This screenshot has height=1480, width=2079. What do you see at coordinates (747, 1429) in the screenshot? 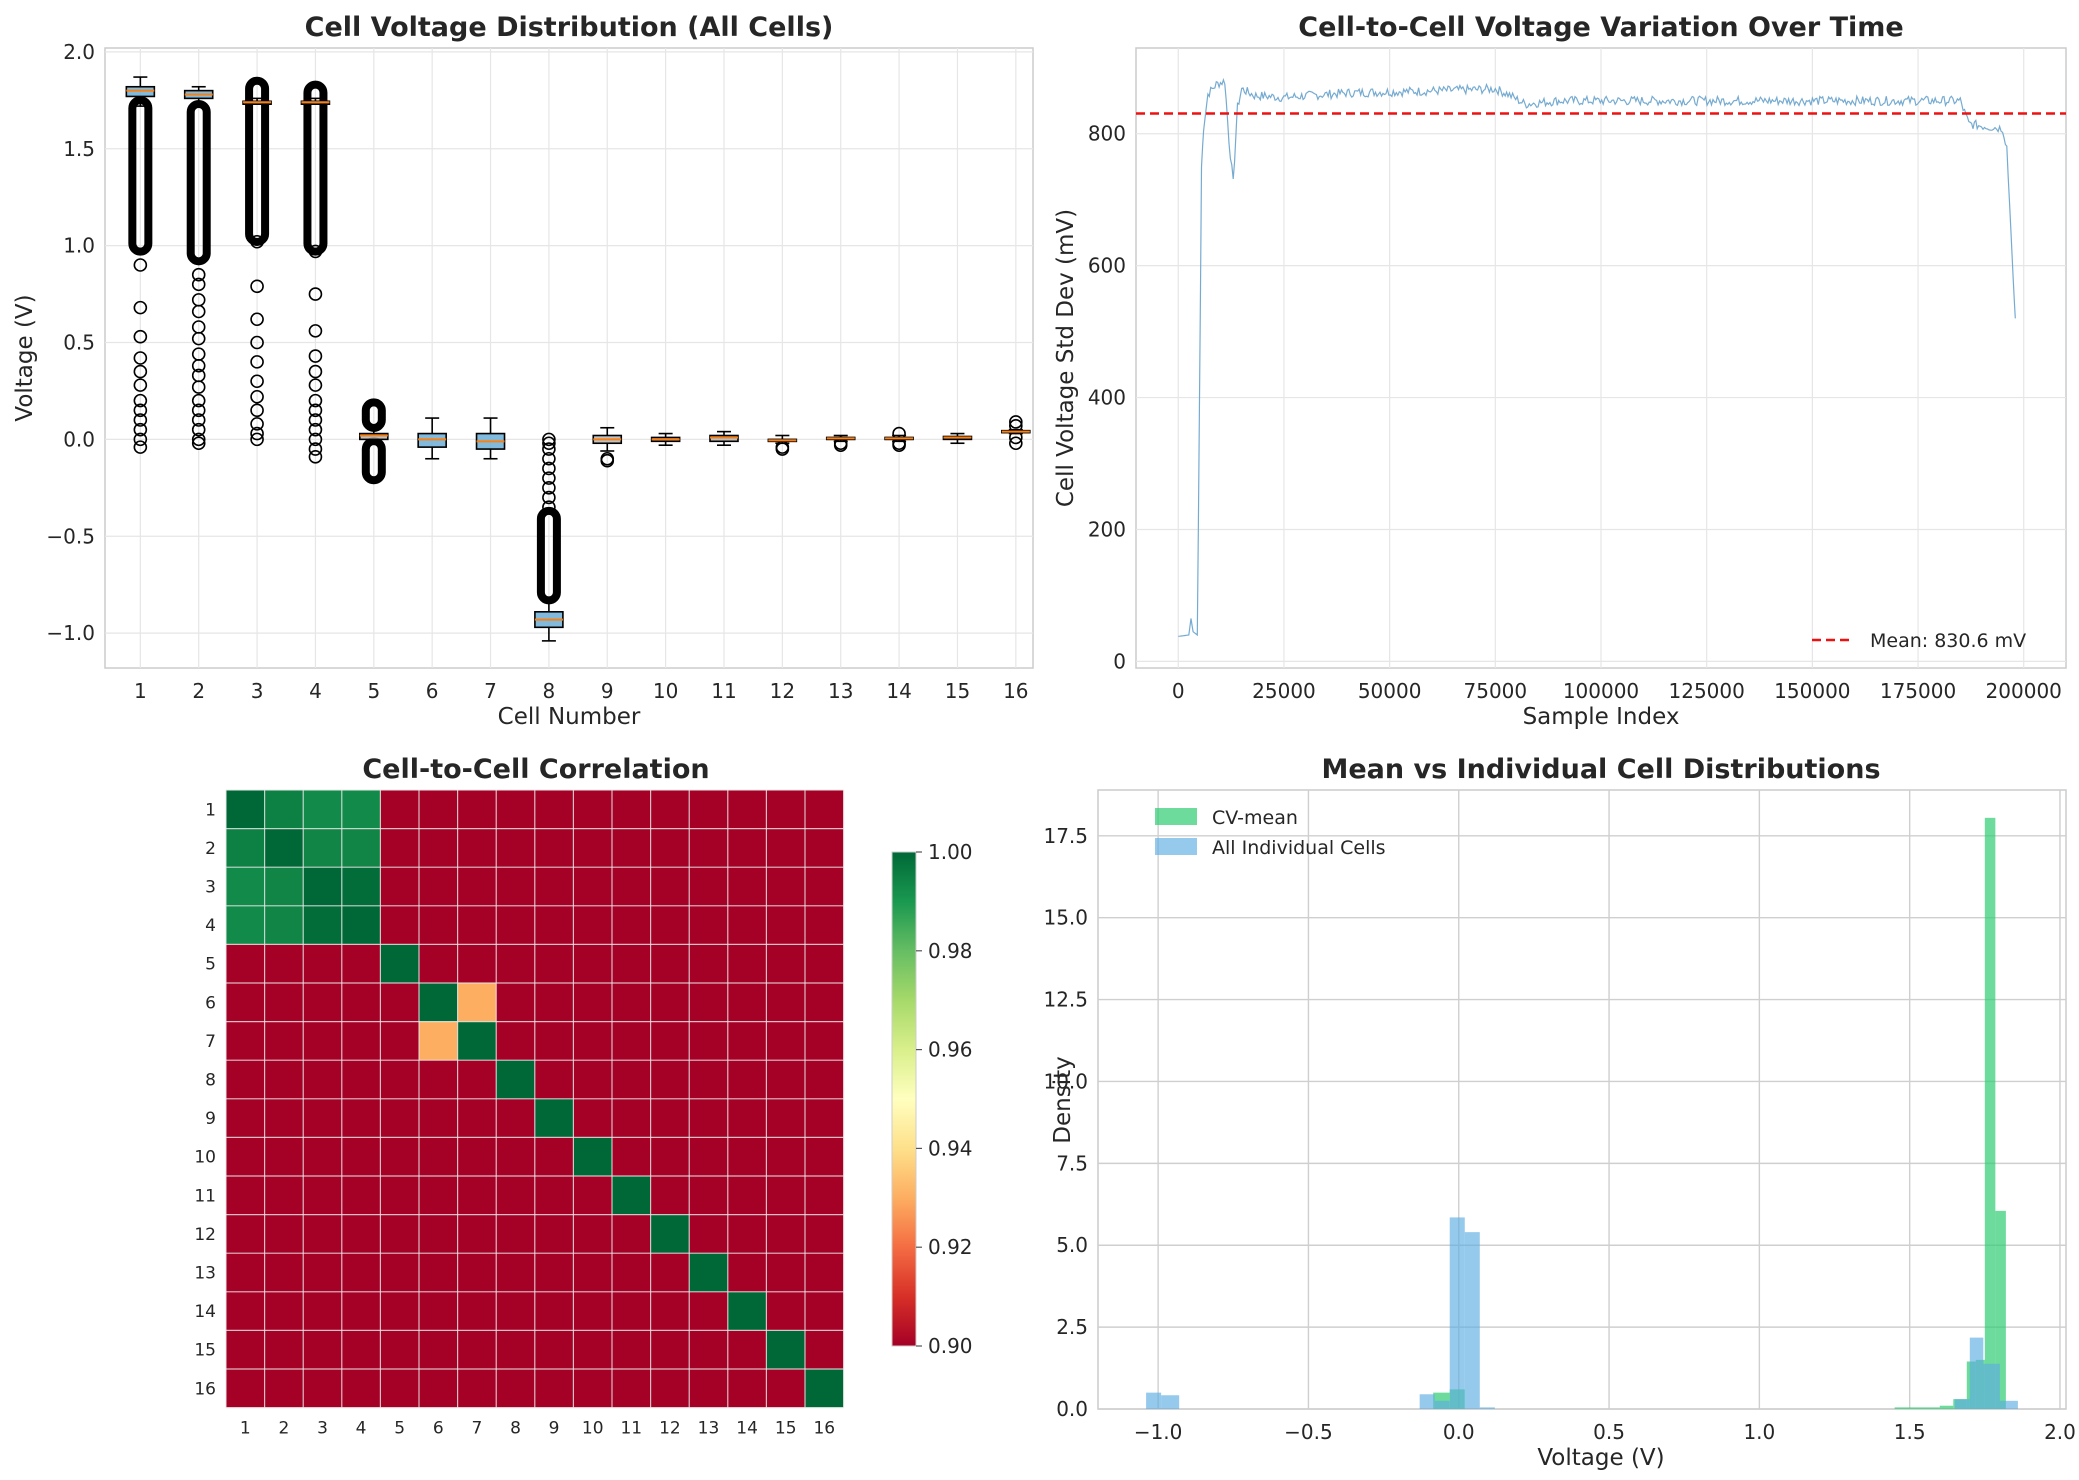
I see `heatmap-col-label: 14` at bounding box center [747, 1429].